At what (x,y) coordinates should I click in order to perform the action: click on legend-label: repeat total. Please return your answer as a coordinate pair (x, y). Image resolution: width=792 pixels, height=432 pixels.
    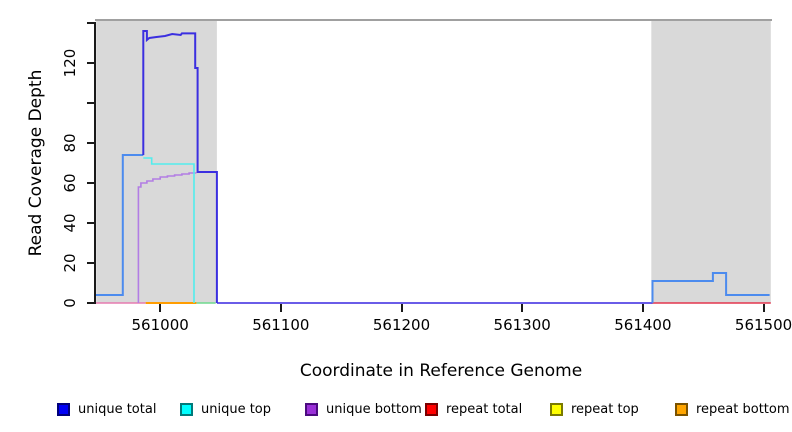
    Looking at the image, I should click on (484, 409).